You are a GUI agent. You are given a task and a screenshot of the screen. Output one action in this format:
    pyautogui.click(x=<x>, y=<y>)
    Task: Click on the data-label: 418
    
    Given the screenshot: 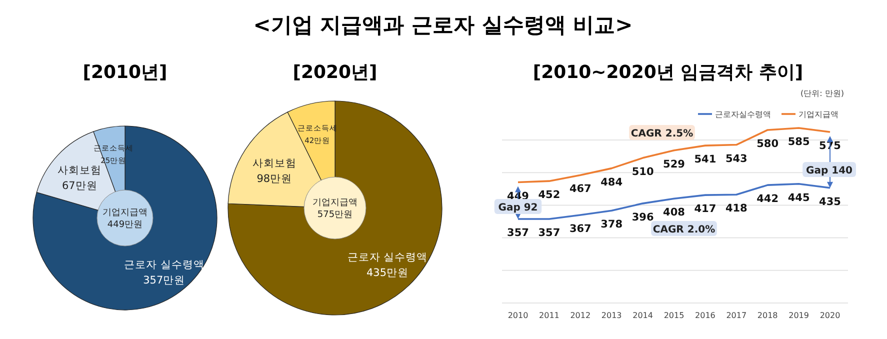 What is the action you would take?
    pyautogui.click(x=736, y=208)
    